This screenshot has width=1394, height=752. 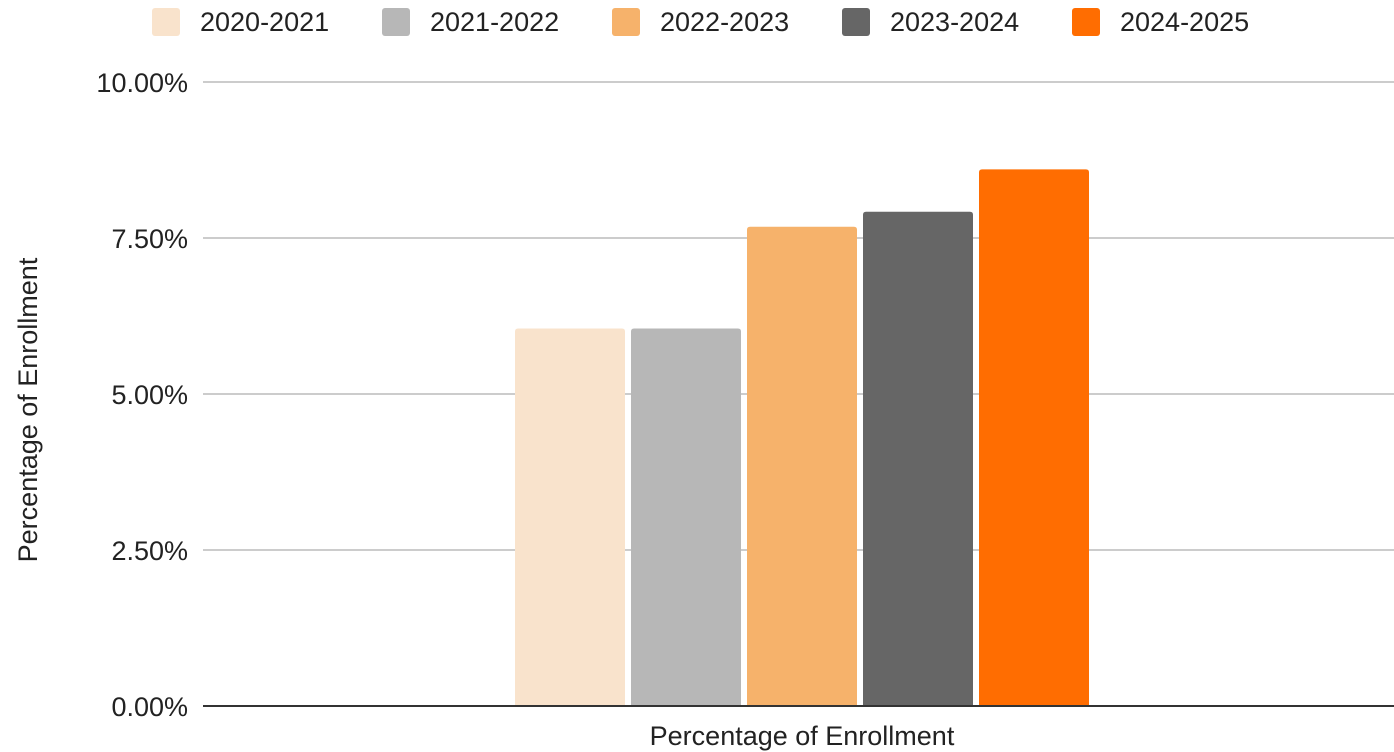 I want to click on legend-item-2022-2023: 2022-2023, so click(x=700, y=22).